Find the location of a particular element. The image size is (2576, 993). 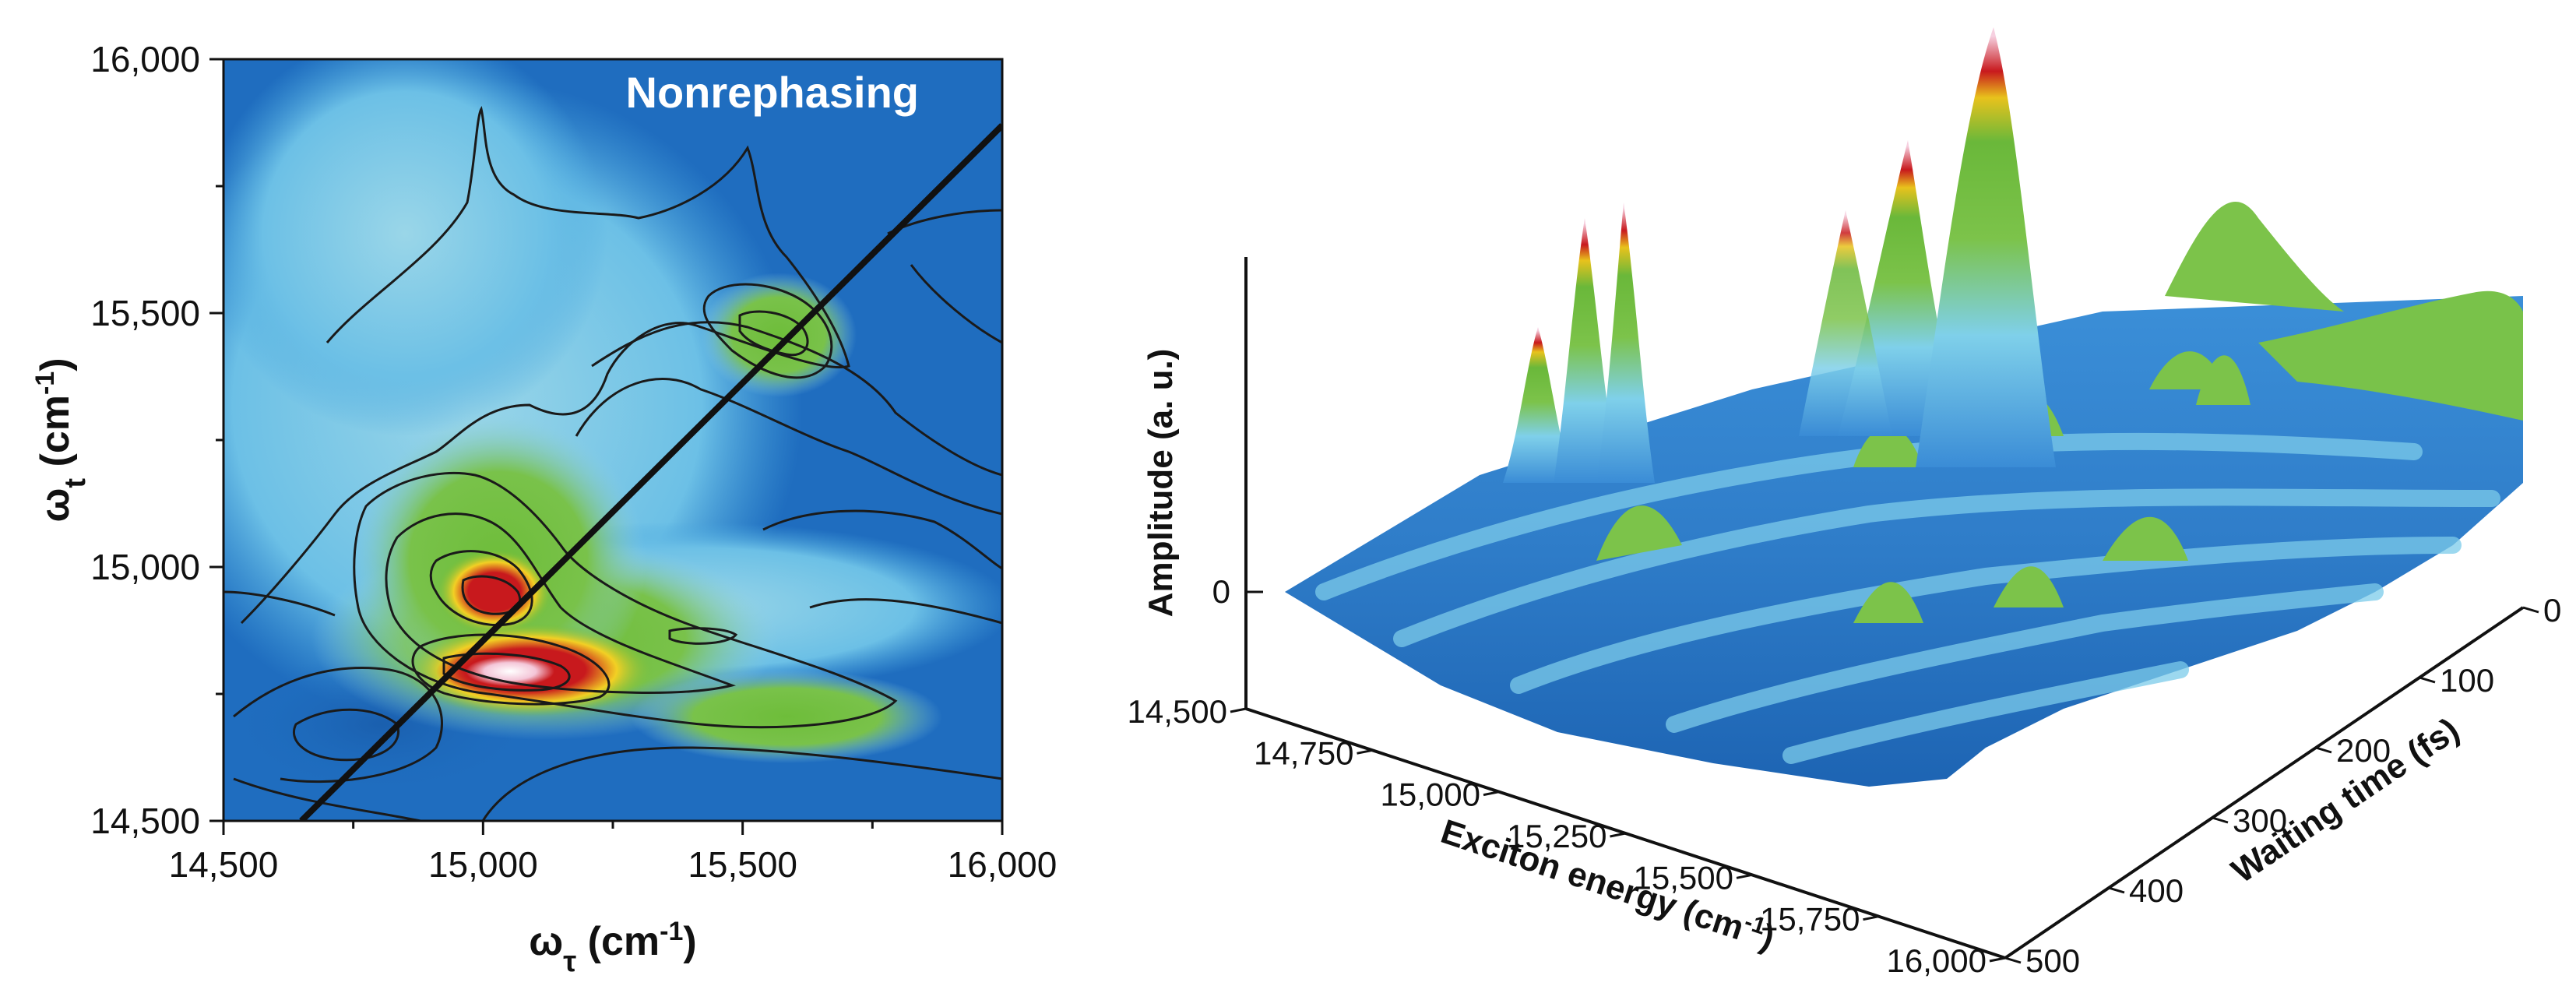

y-tick-label: 16,000 is located at coordinates (145, 59).